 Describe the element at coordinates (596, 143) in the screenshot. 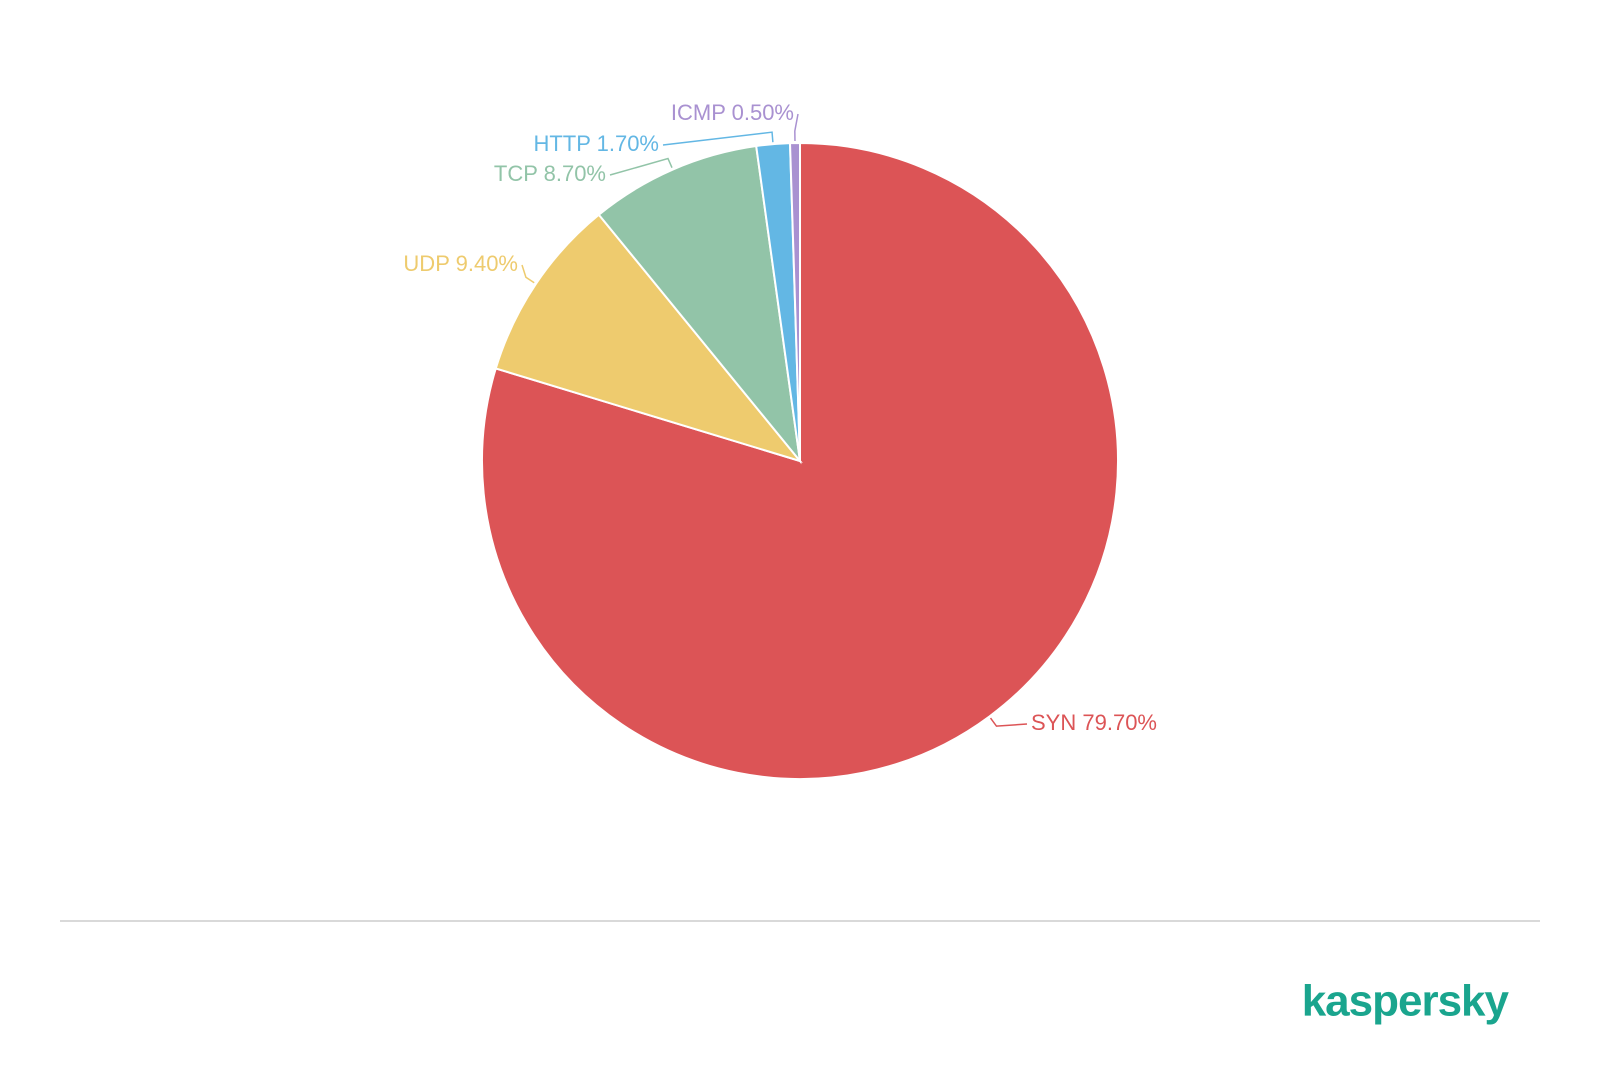

I see `slice-label: HTTP 1.70%` at that location.